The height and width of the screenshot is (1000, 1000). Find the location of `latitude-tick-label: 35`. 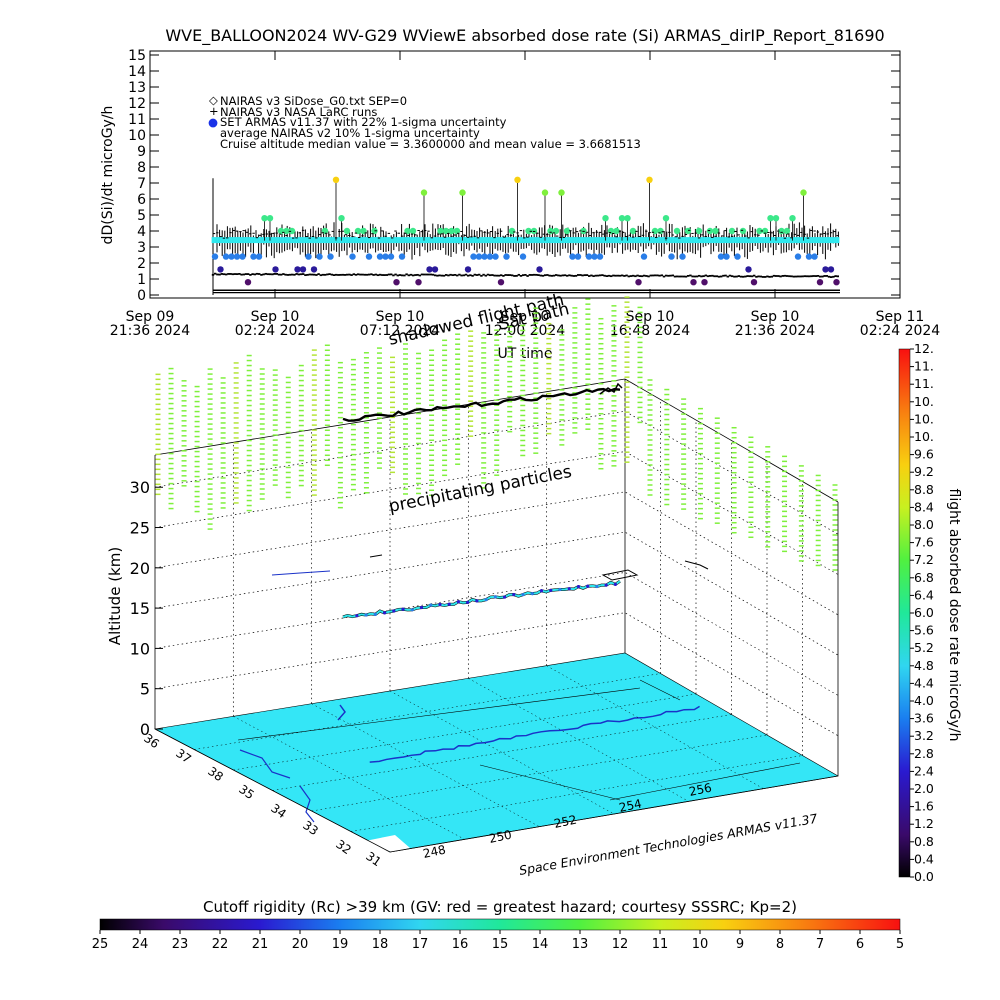

latitude-tick-label: 35 is located at coordinates (246, 792).